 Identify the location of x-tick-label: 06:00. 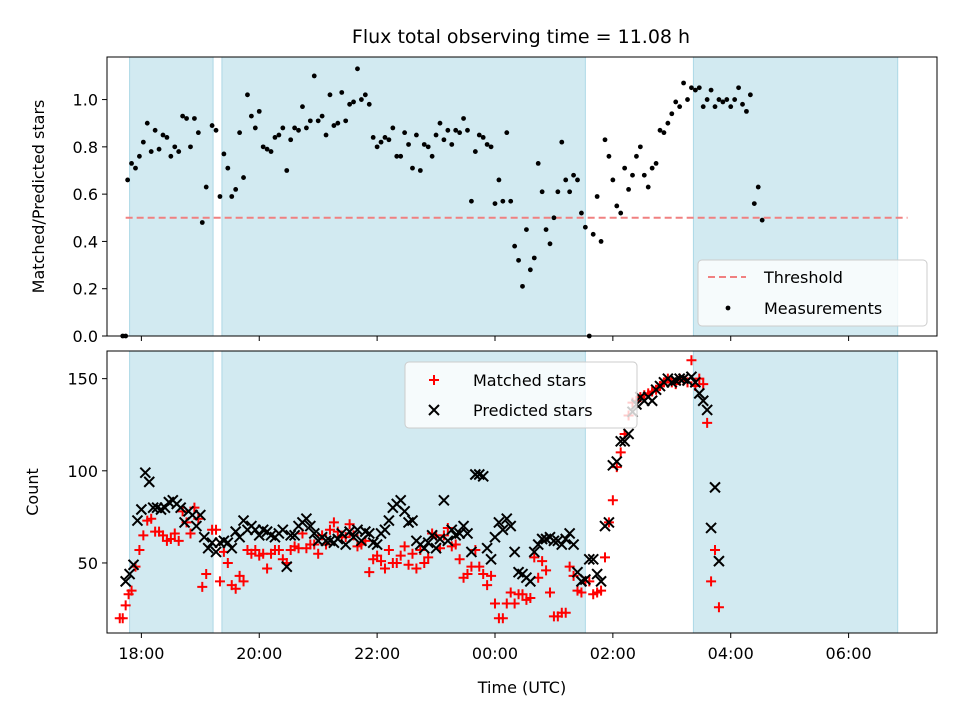
(849, 653).